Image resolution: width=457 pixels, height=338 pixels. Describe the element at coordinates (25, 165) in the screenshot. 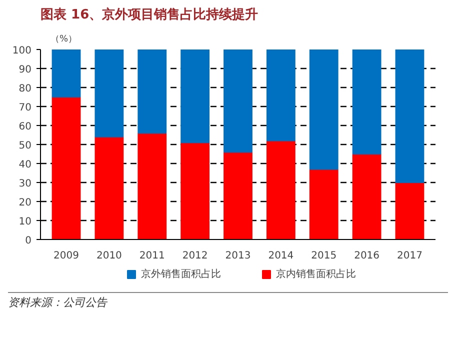

I see `y-tick-label: 40` at that location.